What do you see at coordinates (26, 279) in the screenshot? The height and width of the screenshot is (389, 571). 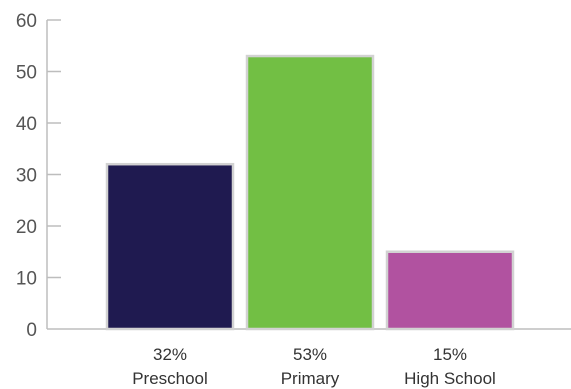 I see `y-tick-label: 10` at bounding box center [26, 279].